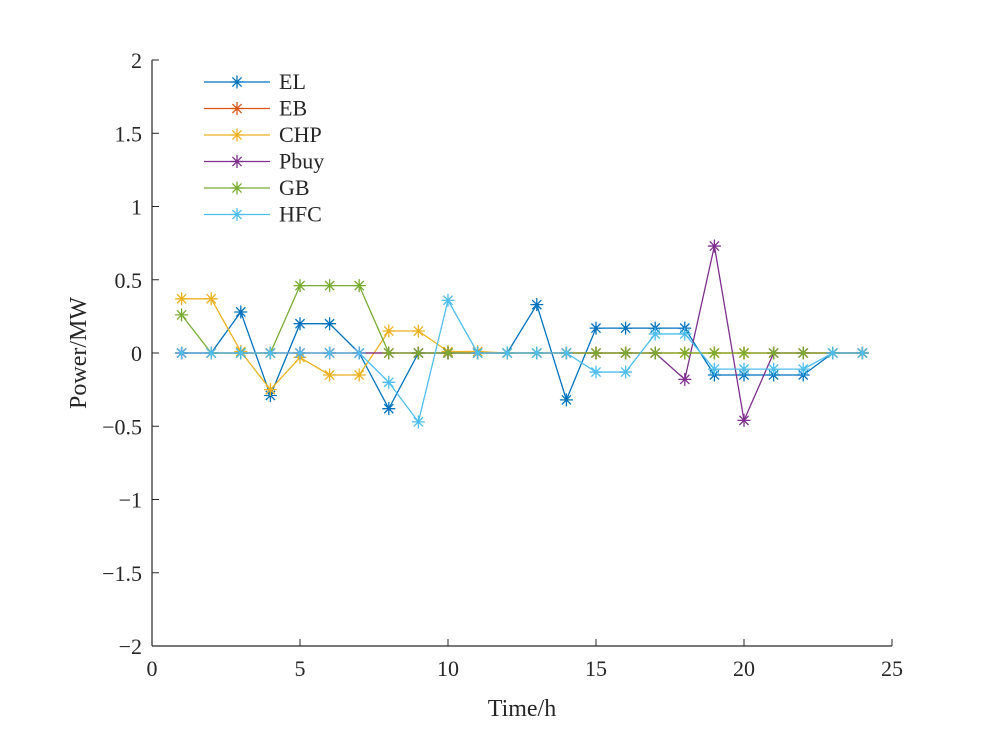  What do you see at coordinates (237, 82) in the screenshot?
I see `legend-marker-el` at bounding box center [237, 82].